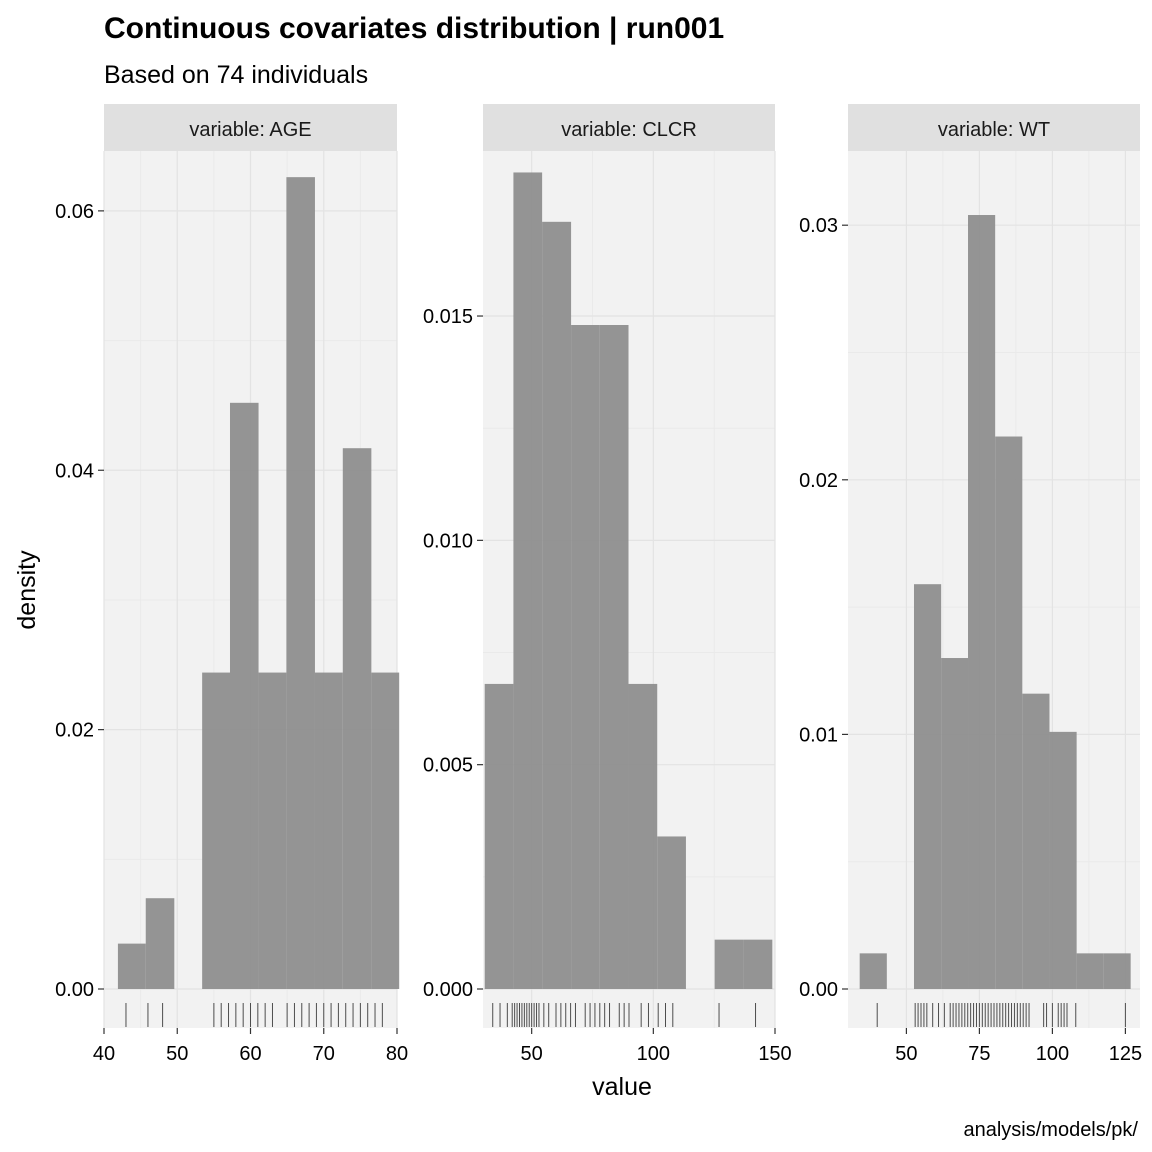 The image size is (1152, 1152). What do you see at coordinates (448, 541) in the screenshot?
I see `y-tick-label: 0.010` at bounding box center [448, 541].